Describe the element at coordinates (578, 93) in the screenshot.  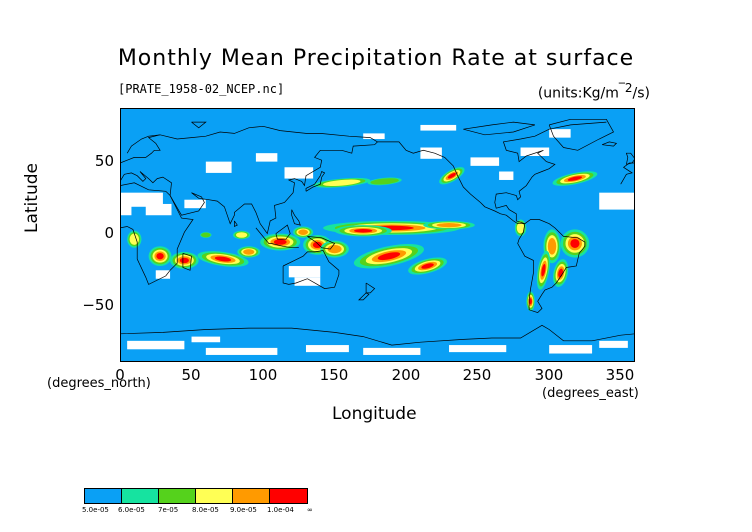
I see `units-text: (units:Kg/m` at that location.